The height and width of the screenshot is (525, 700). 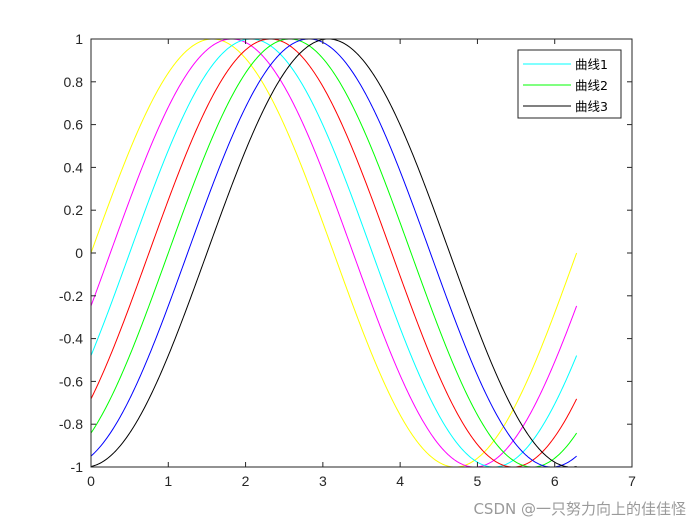 I want to click on legend-box, so click(x=569, y=84).